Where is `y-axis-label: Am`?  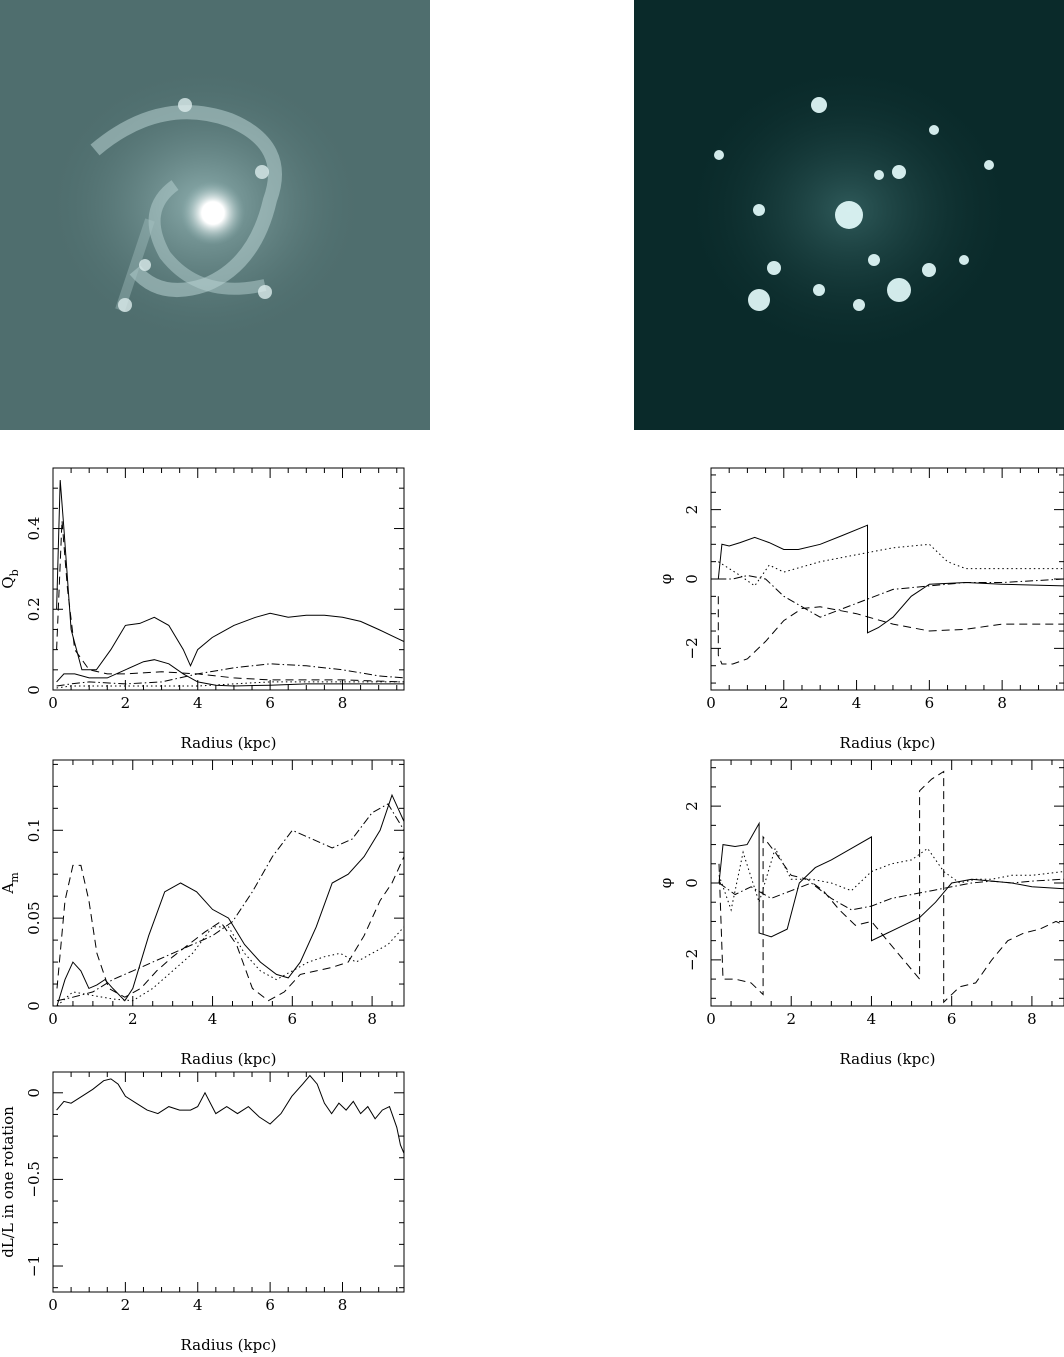 y-axis-label: Am is located at coordinates (10, 883).